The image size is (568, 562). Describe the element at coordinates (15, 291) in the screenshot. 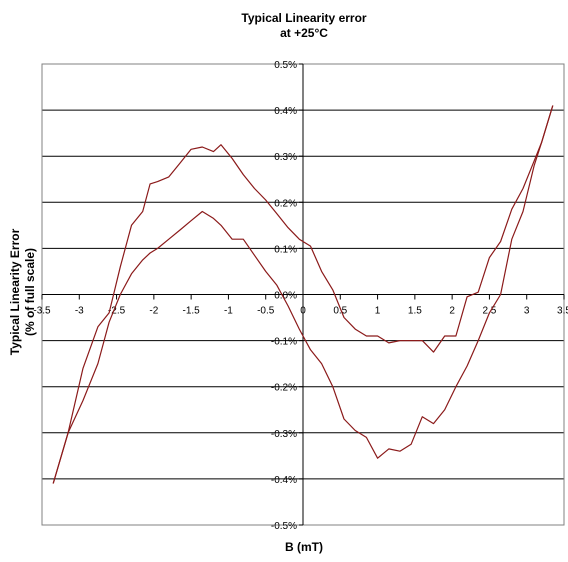

I see `y-axis-label-line-1: Typical Linearity Error` at that location.